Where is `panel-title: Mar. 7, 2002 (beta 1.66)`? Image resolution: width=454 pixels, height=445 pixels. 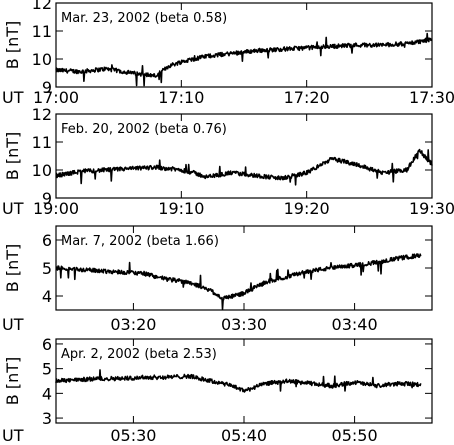
panel-title: Mar. 7, 2002 (beta 1.66) is located at coordinates (140, 241).